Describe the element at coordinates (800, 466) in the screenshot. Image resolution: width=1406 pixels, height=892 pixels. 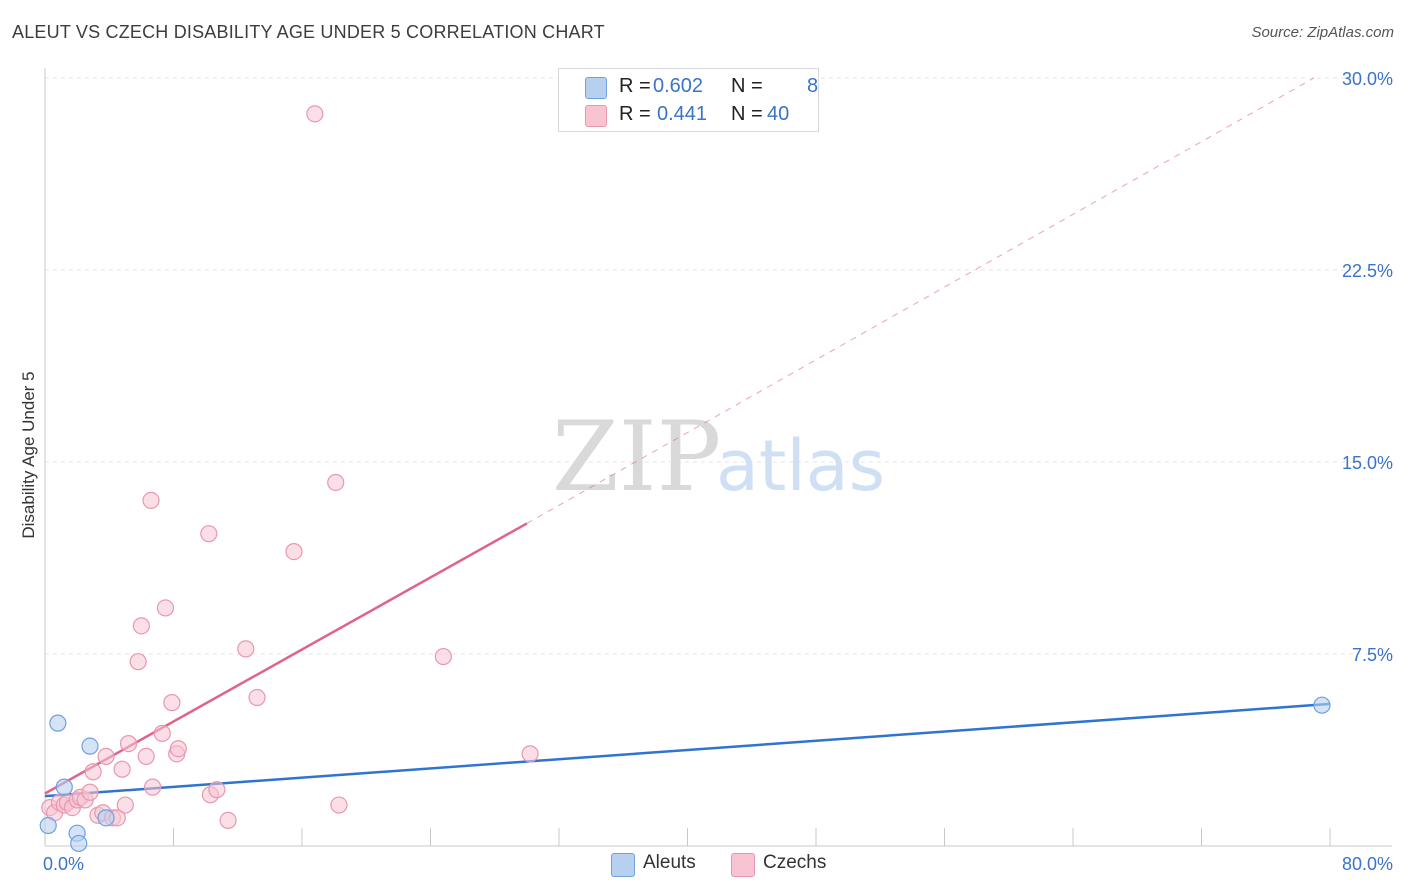
I see `watermark-atlas: atlas` at that location.